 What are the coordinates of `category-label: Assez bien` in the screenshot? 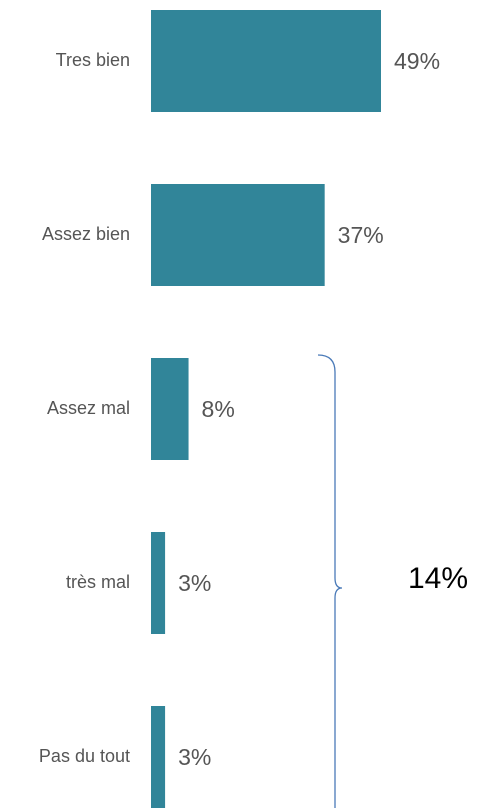 It's located at (86, 234).